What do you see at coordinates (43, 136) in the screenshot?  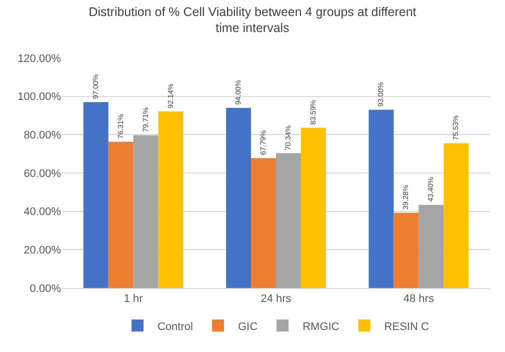 I see `y-tick-label: 80.00%` at bounding box center [43, 136].